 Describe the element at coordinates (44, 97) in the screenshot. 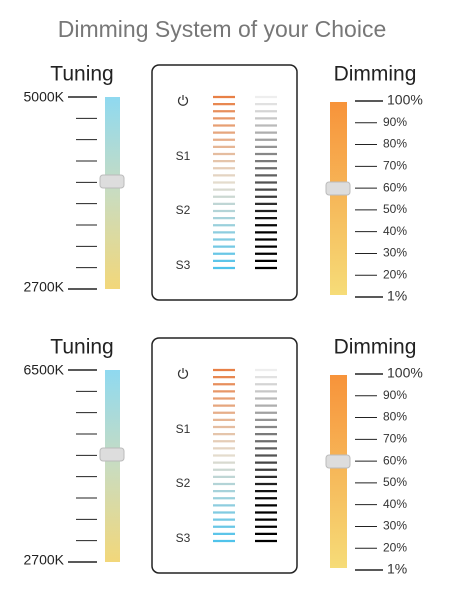

I see `tuning-top: 5000K` at that location.